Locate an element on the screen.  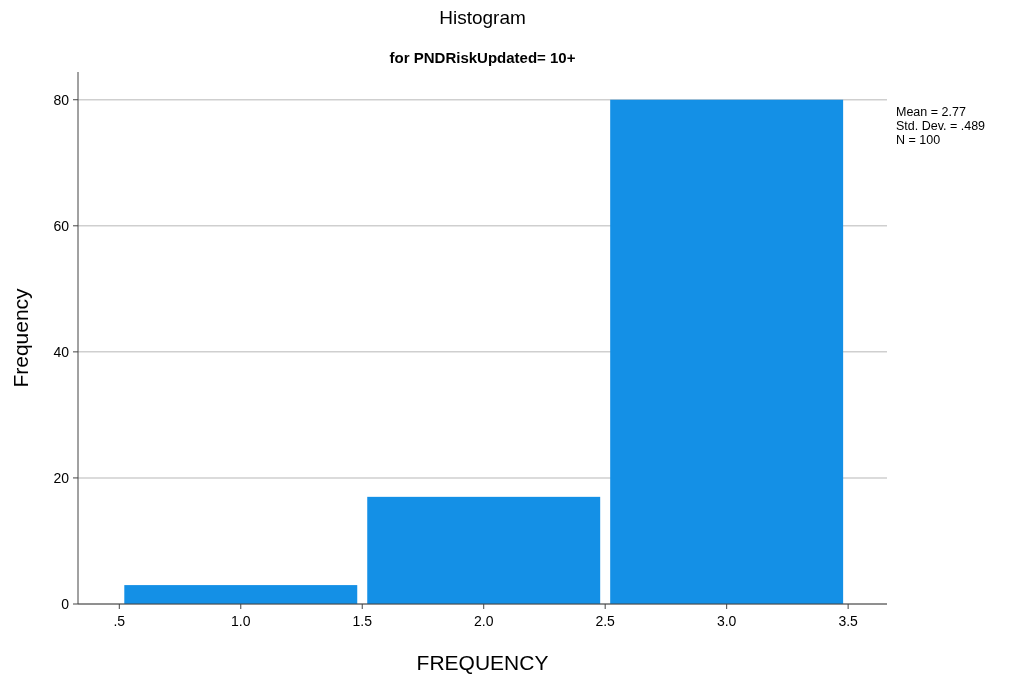
y-tick-label: 0 is located at coordinates (65, 603).